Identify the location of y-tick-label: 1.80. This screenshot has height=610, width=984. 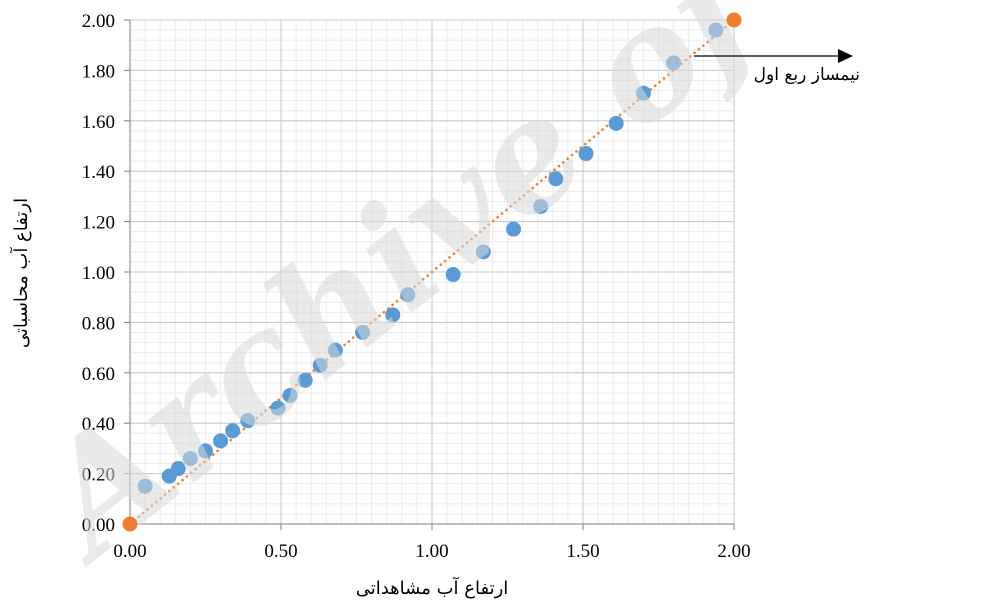
(98, 71).